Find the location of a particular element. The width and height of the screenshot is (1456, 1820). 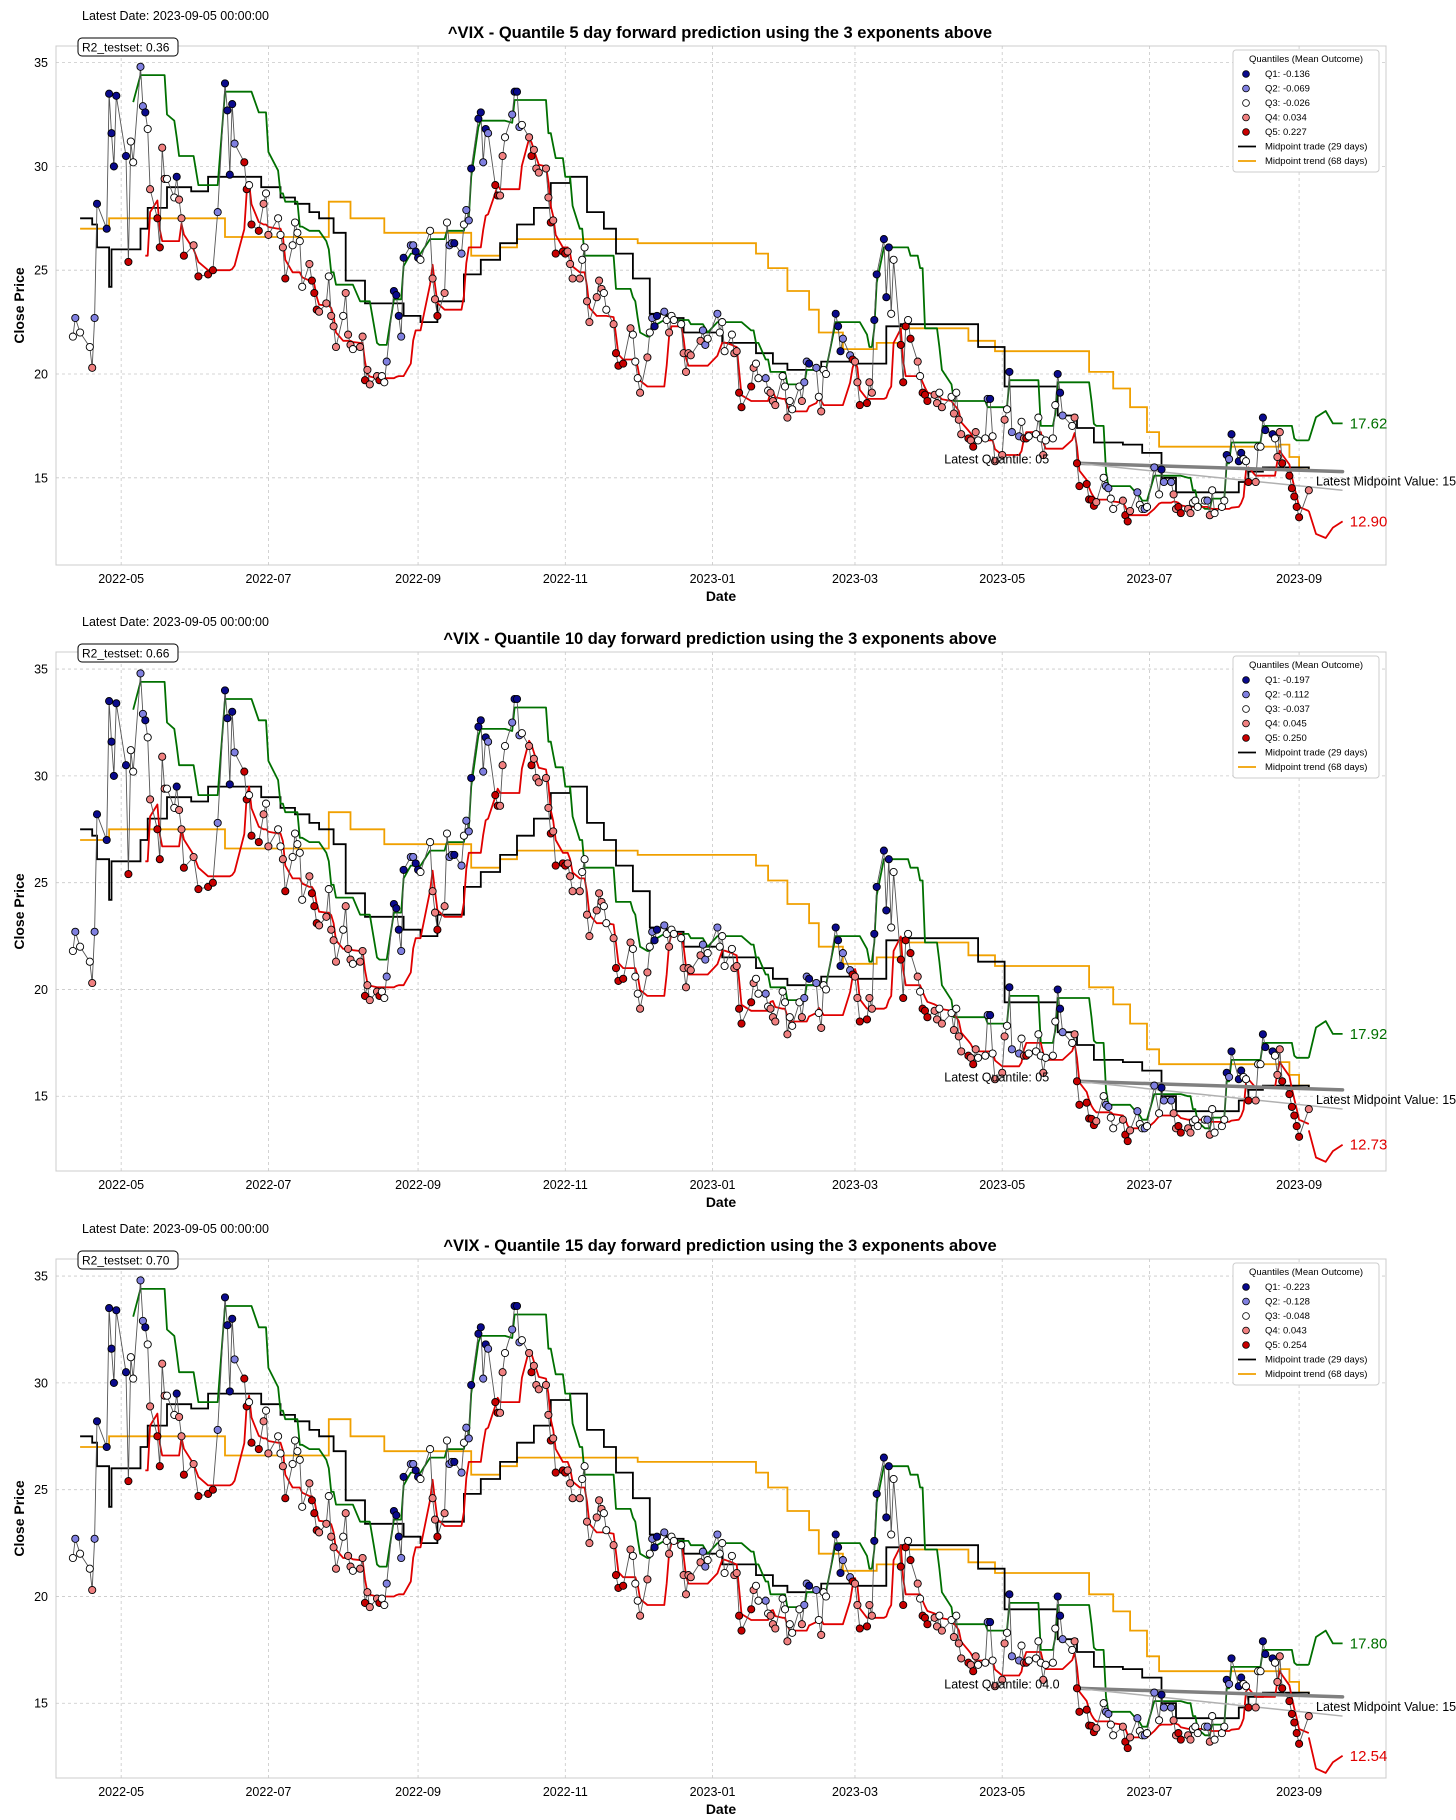

latest-midpoint-label: Latest Midpoint Value: 15.49 is located at coordinates (1386, 482).